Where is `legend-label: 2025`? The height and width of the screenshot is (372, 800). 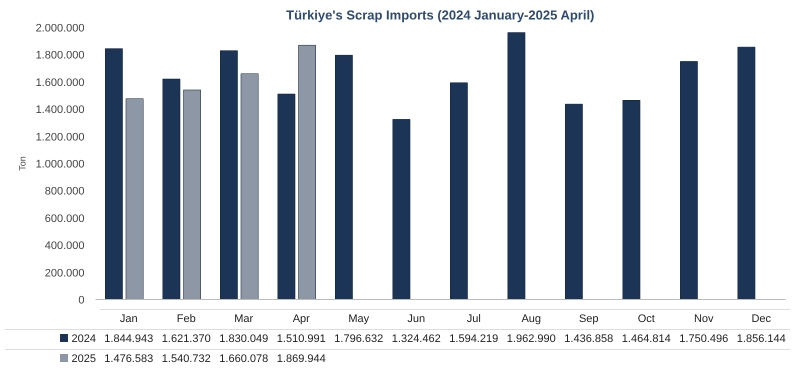
legend-label: 2025 is located at coordinates (52, 359).